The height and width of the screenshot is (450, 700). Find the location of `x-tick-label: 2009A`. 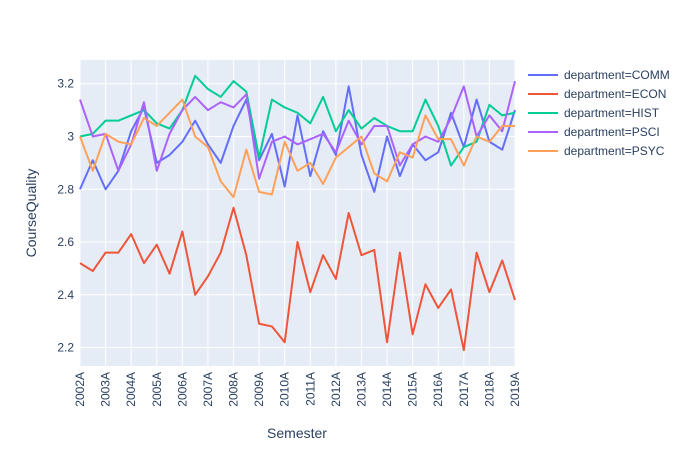

x-tick-label: 2009A is located at coordinates (259, 389).